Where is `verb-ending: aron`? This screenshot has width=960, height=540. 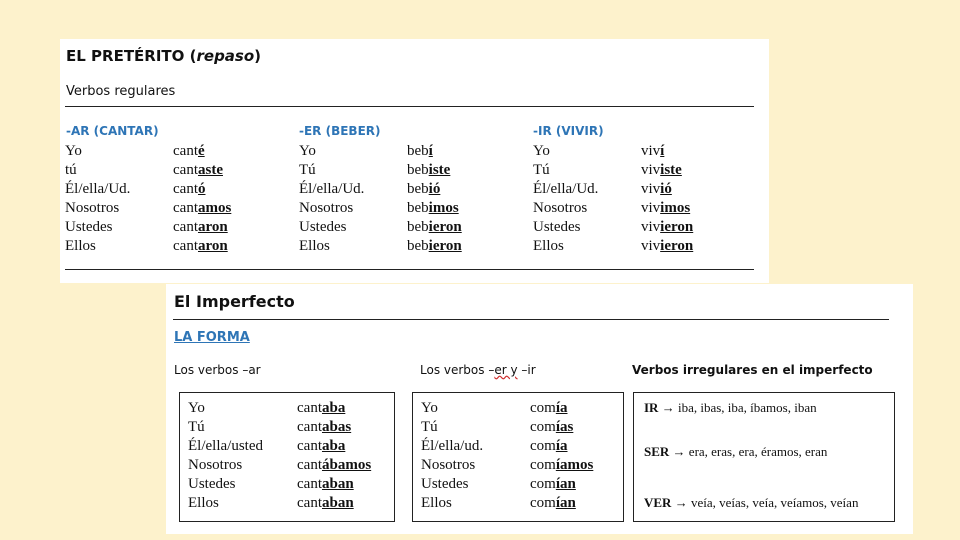 verb-ending: aron is located at coordinates (212, 246).